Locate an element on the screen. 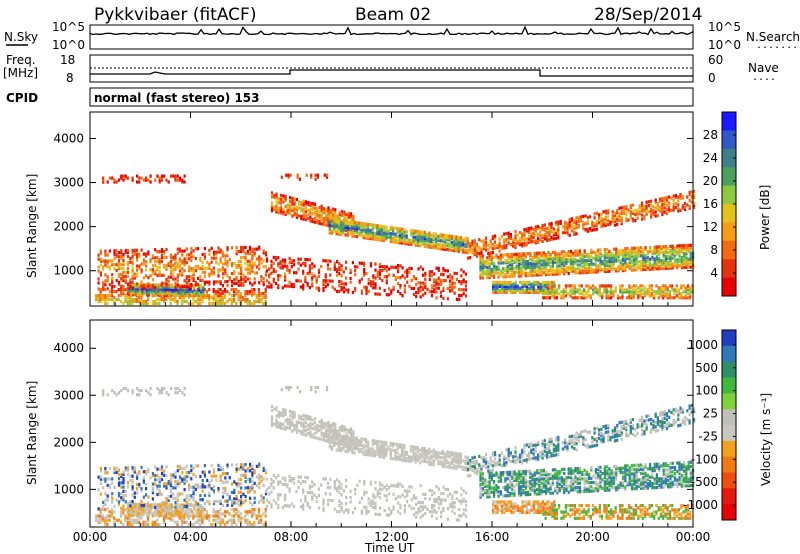 The image size is (800, 554). power-colorbar-label: Power [dB] is located at coordinates (765, 217).